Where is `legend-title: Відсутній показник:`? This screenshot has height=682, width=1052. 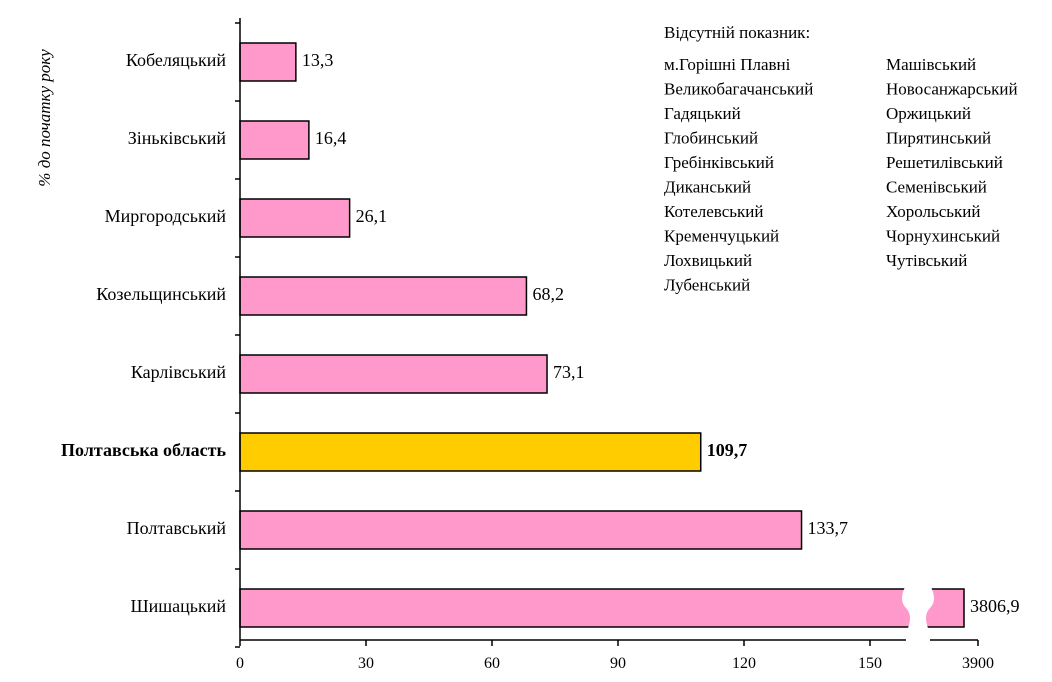
legend-title: Відсутній показник: is located at coordinates (737, 32).